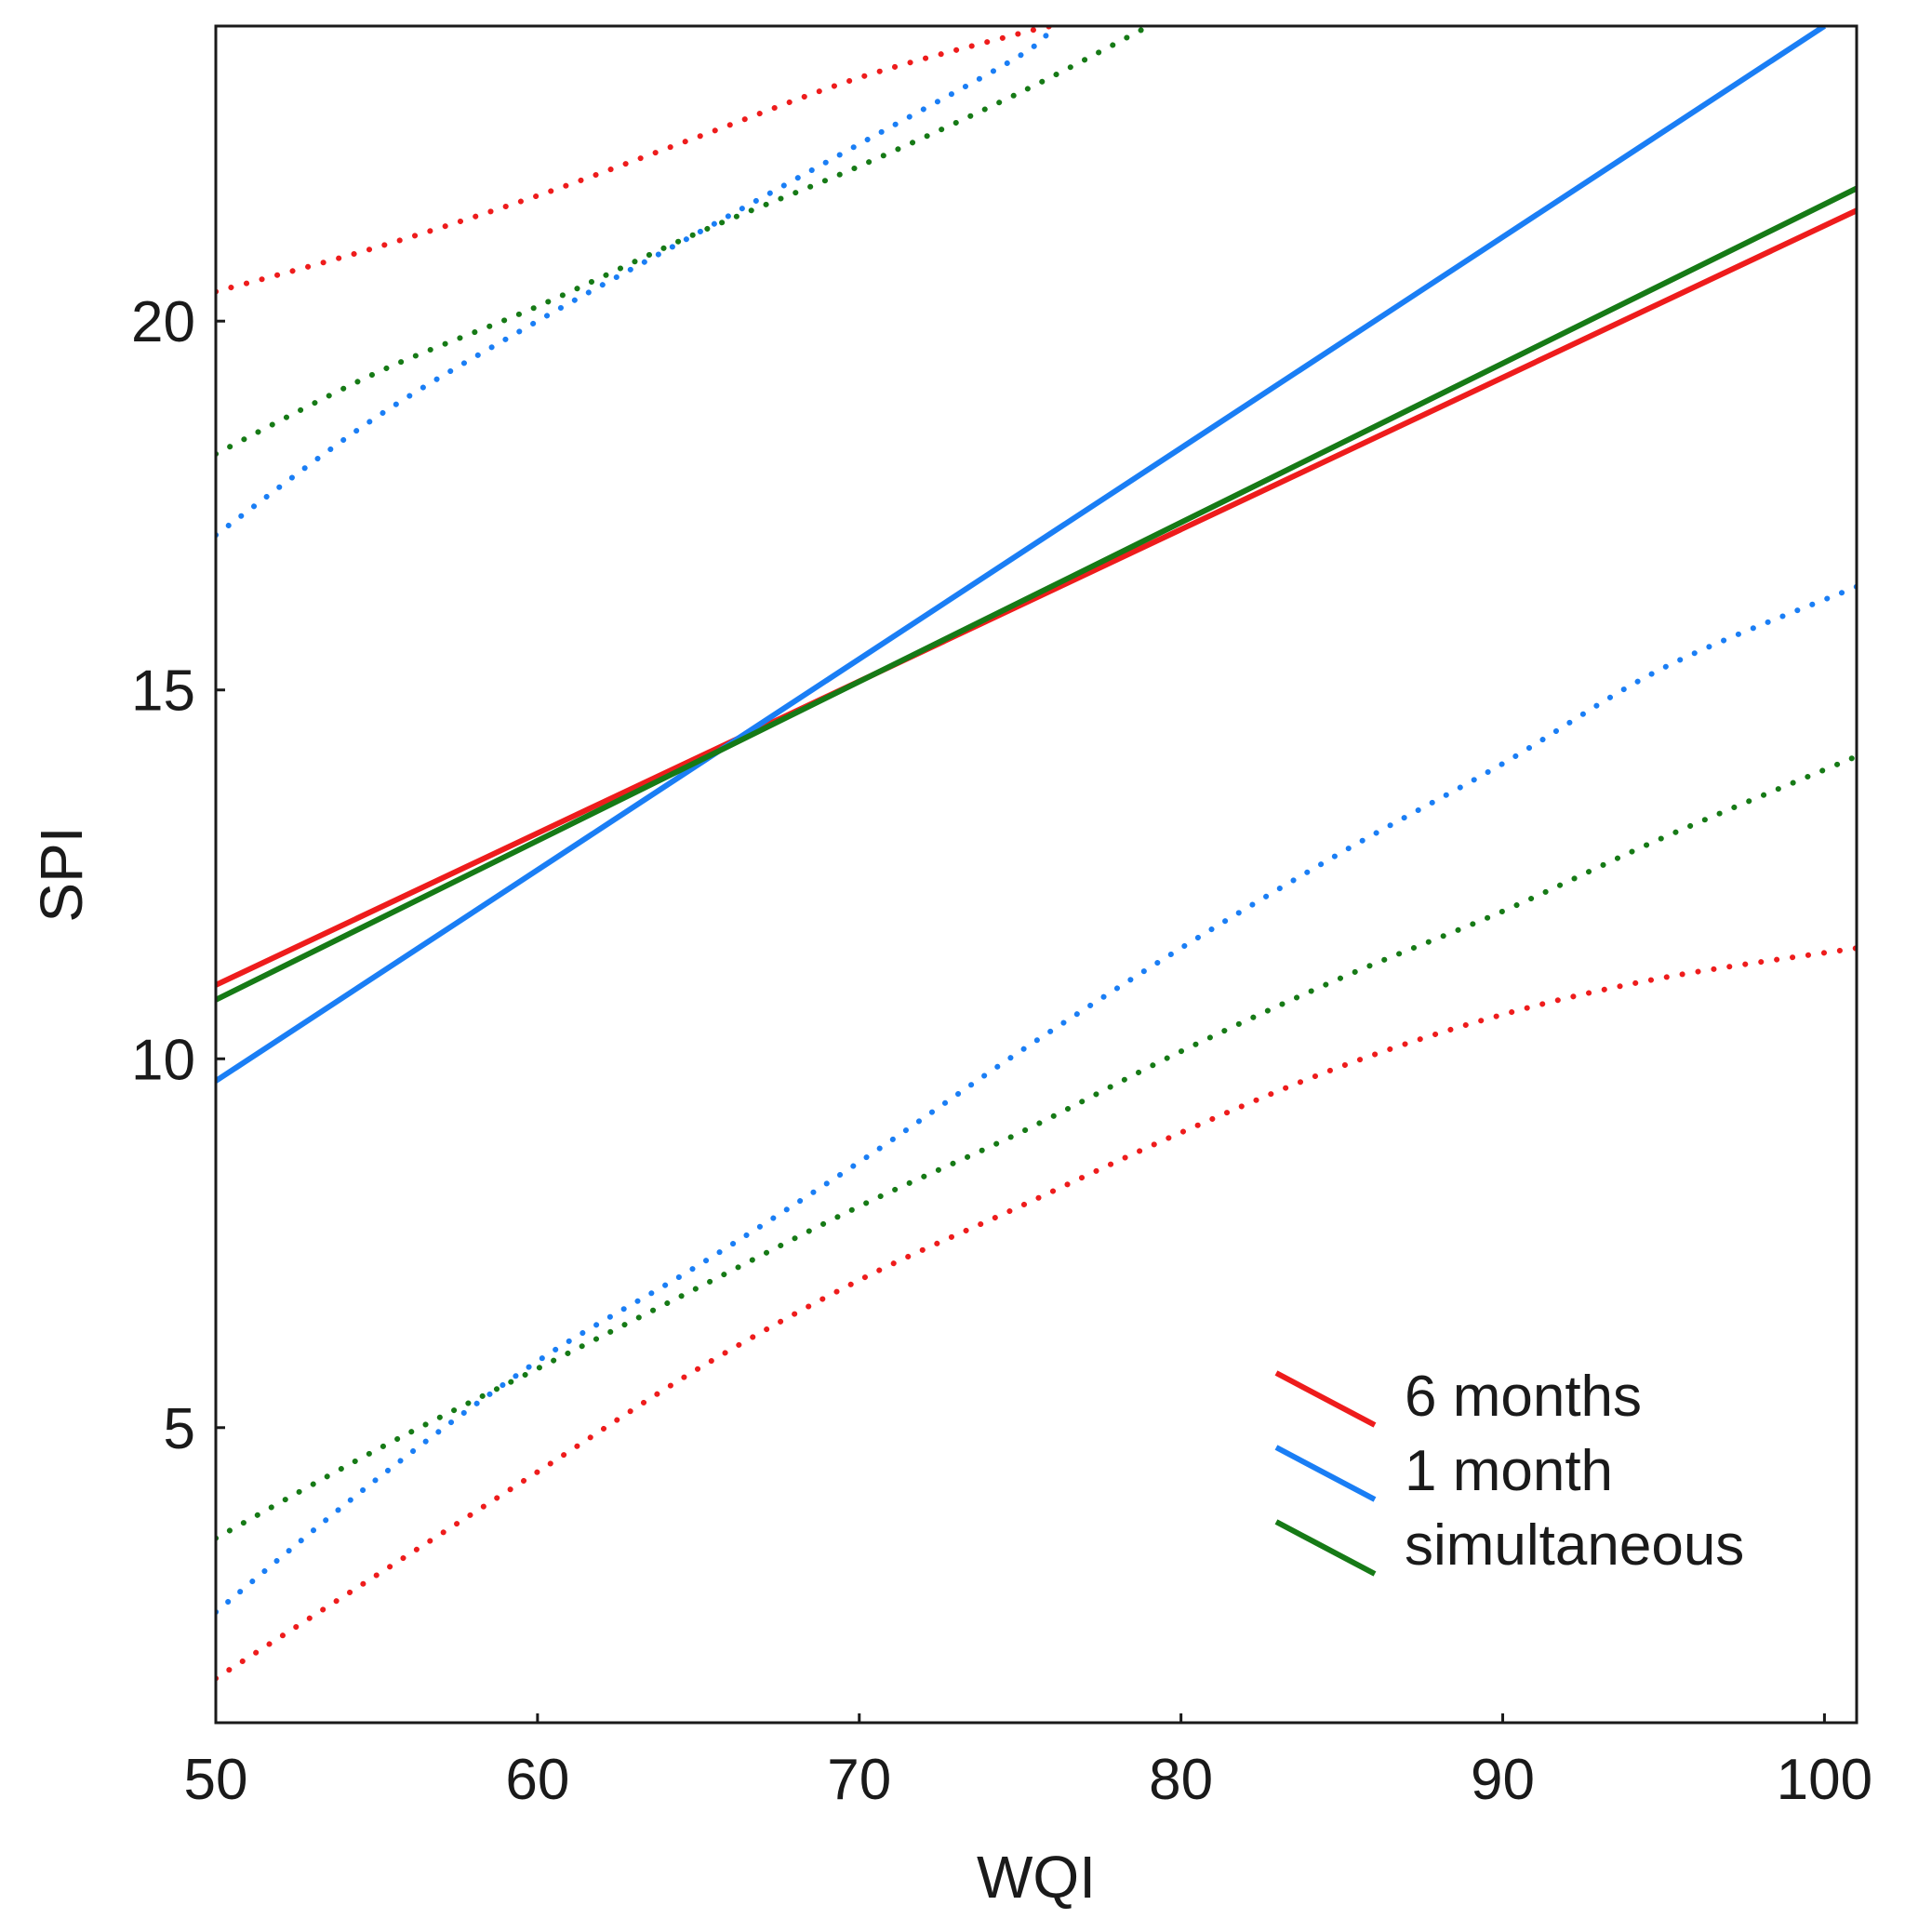  I want to click on legend-swatch-simultaneous, so click(1325, 1548).